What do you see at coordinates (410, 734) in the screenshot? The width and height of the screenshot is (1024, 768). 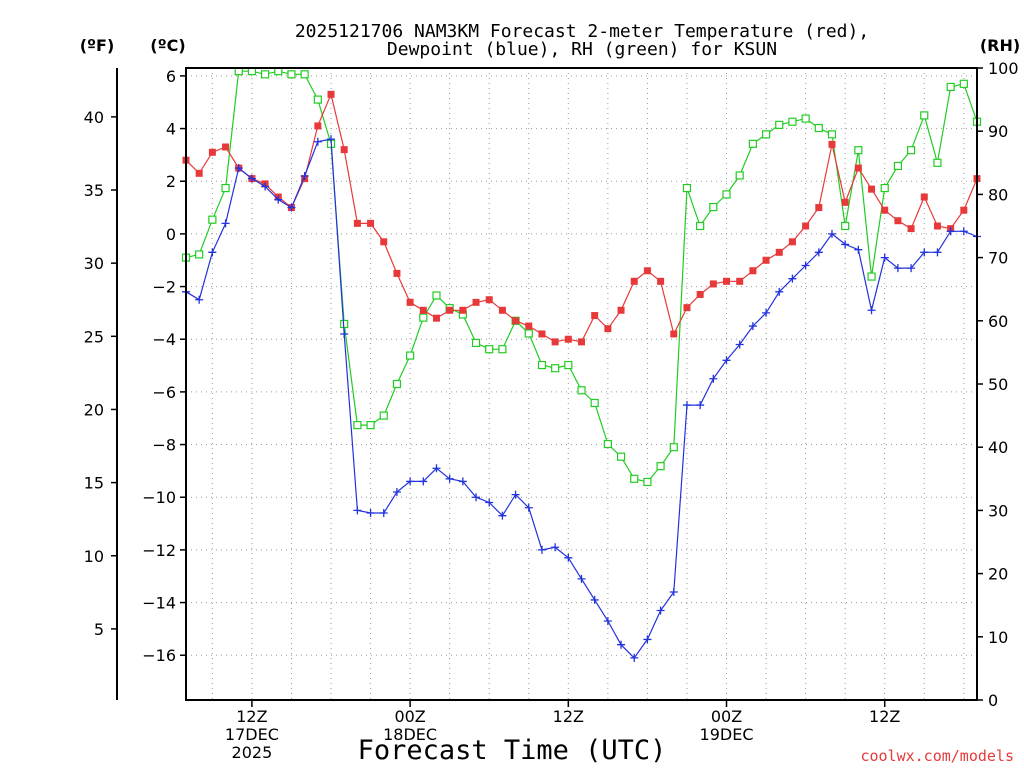 I see `x-tick-date-label: 18DEC` at bounding box center [410, 734].